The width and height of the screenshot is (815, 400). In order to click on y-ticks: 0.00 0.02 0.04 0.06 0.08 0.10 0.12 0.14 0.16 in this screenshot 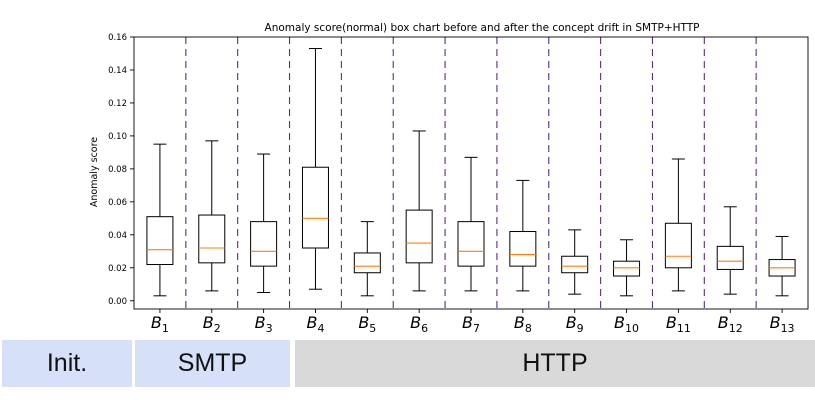, I will do `click(121, 170)`.